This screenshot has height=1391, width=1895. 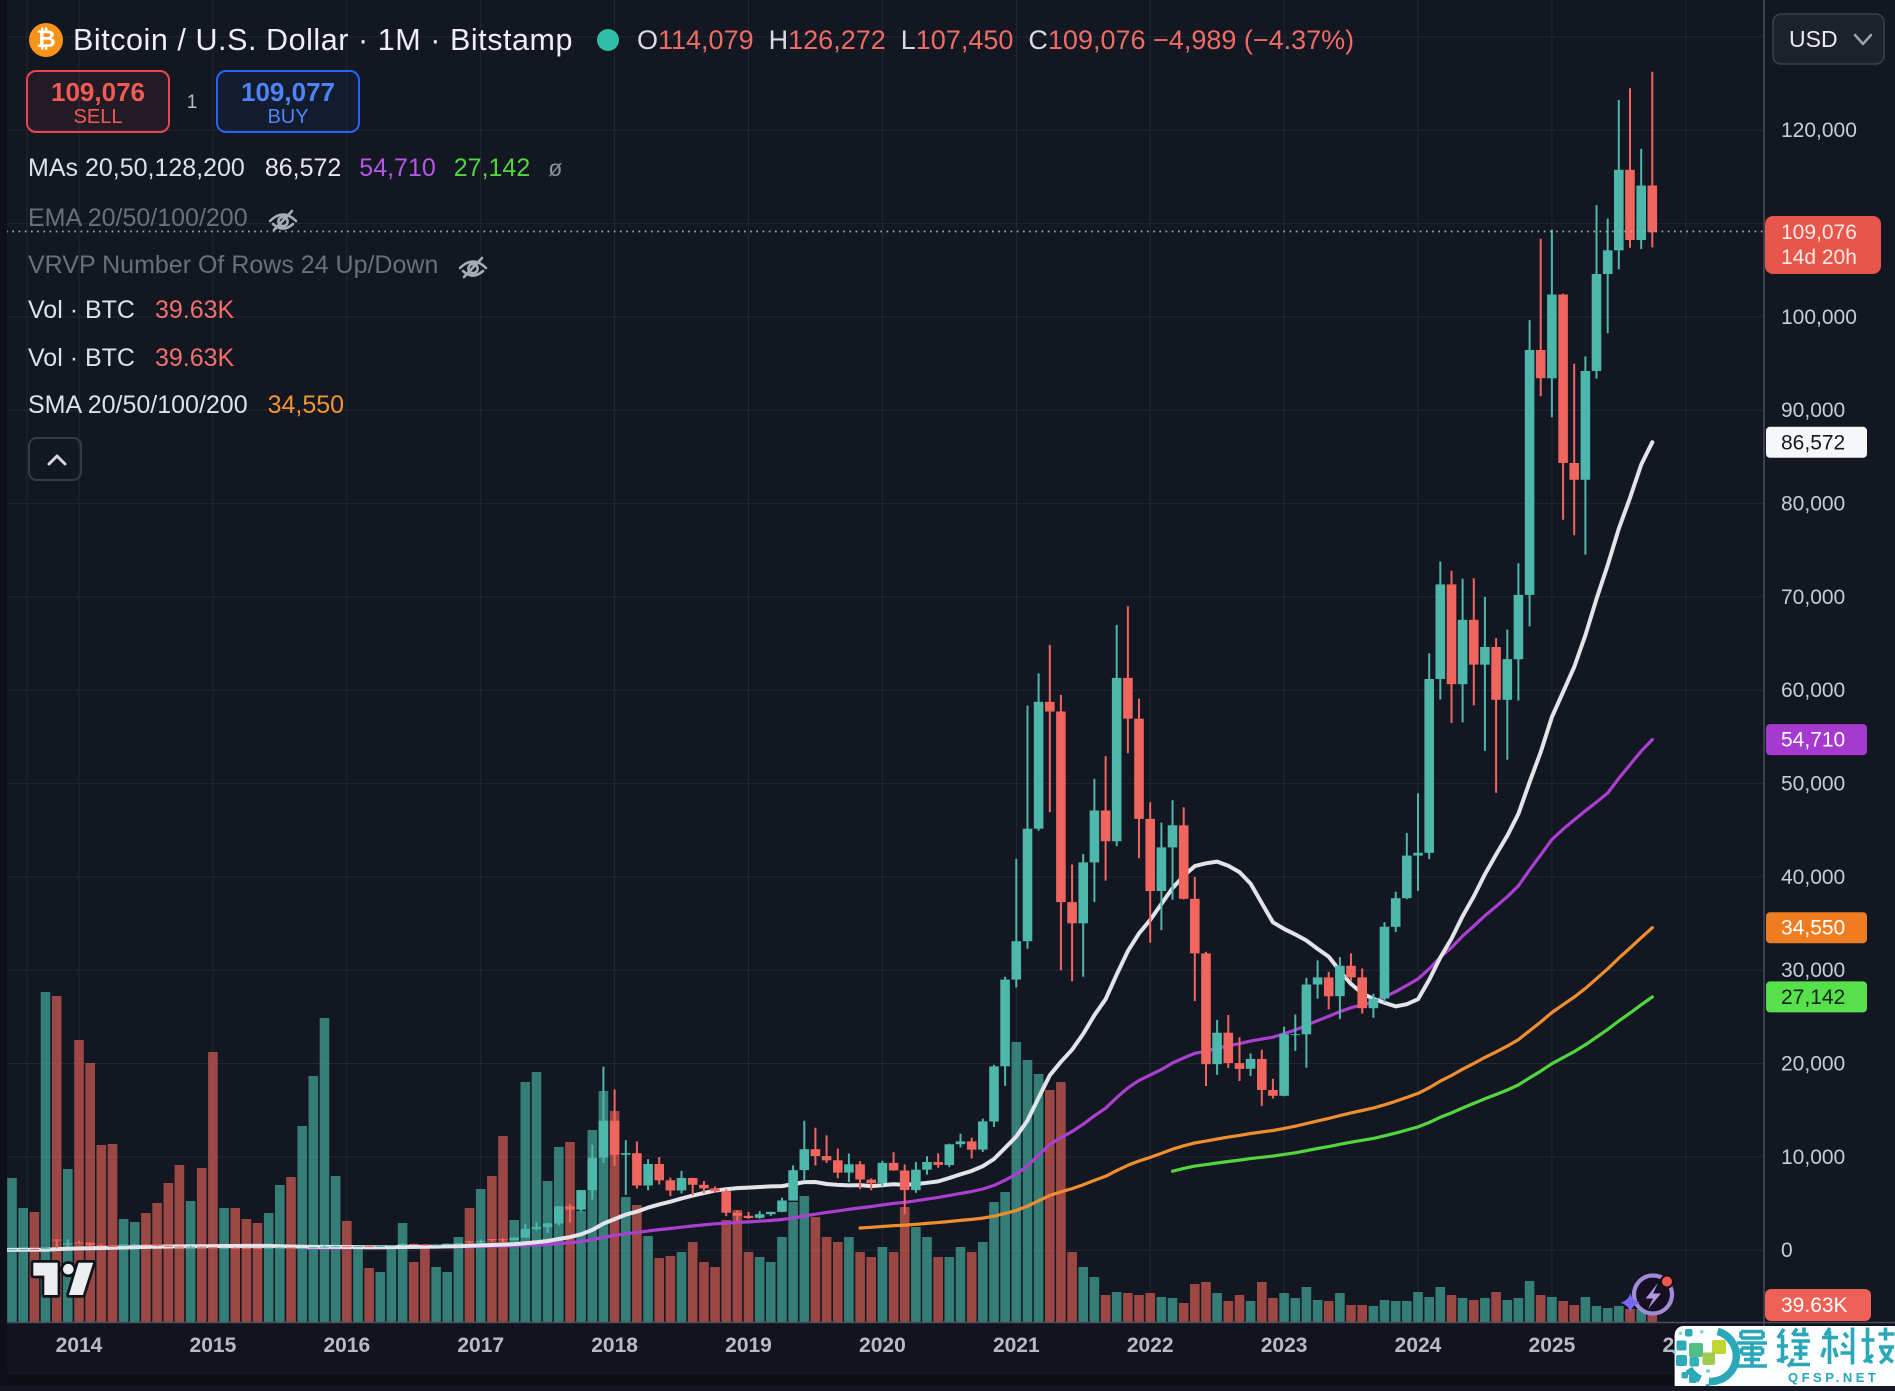 I want to click on svg-text: 86,572, so click(x=1813, y=442).